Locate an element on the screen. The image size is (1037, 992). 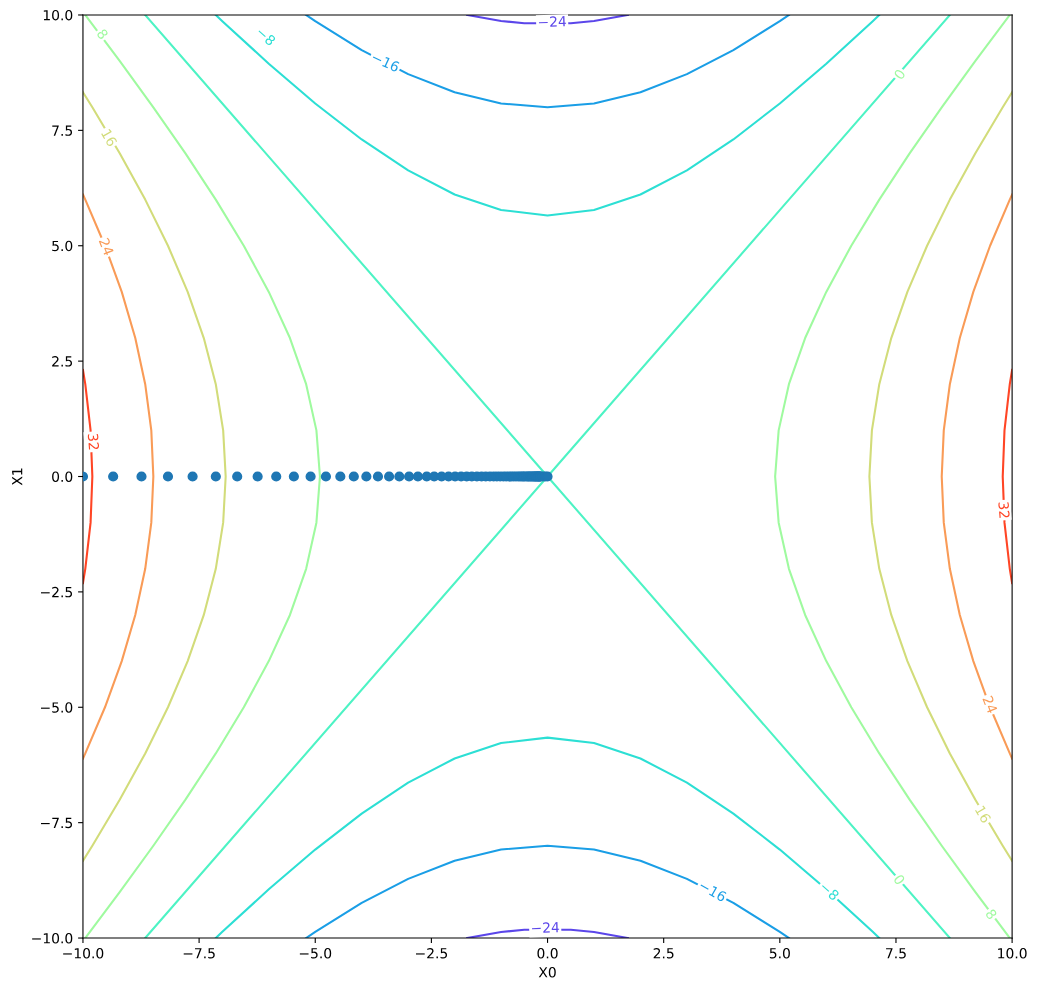
y-tick-label: −7.5 is located at coordinates (56, 823).